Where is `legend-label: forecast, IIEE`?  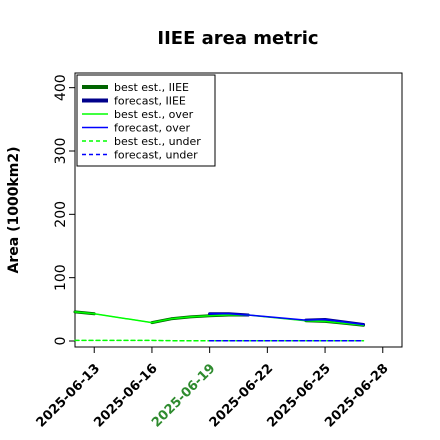
legend-label: forecast, IIEE is located at coordinates (150, 101).